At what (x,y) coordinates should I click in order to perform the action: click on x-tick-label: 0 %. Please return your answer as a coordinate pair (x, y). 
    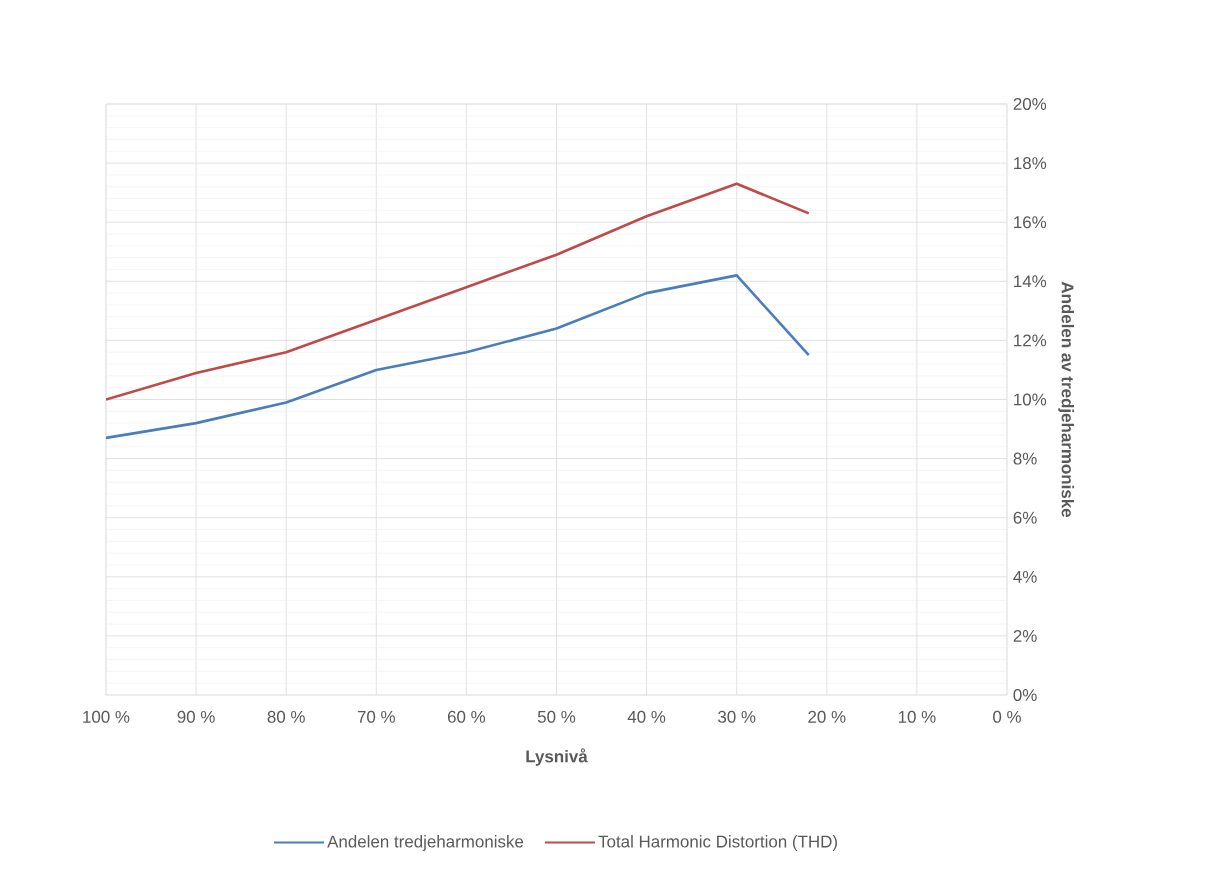
    Looking at the image, I should click on (1007, 716).